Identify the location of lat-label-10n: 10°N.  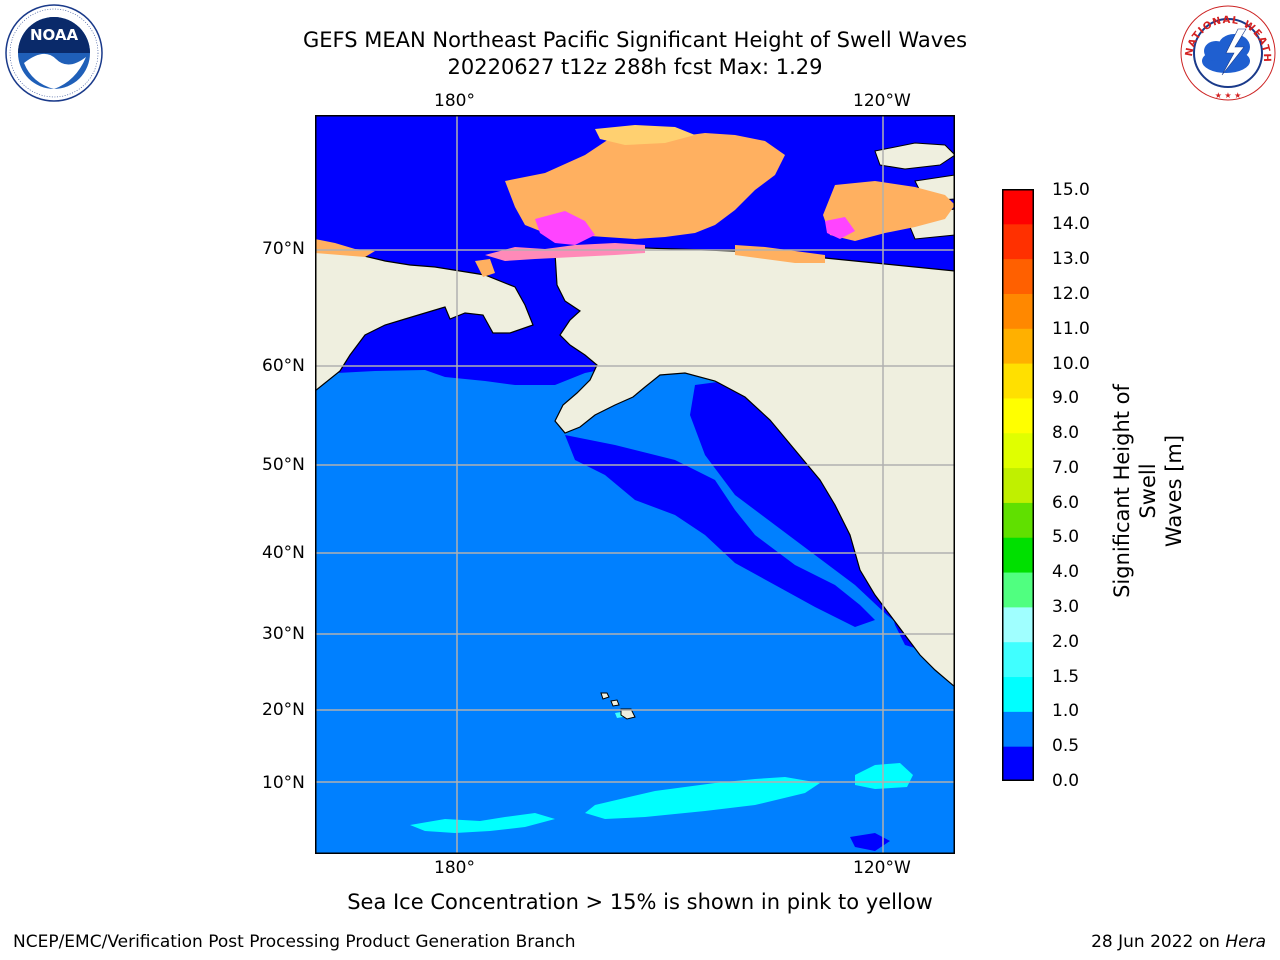
(283, 783).